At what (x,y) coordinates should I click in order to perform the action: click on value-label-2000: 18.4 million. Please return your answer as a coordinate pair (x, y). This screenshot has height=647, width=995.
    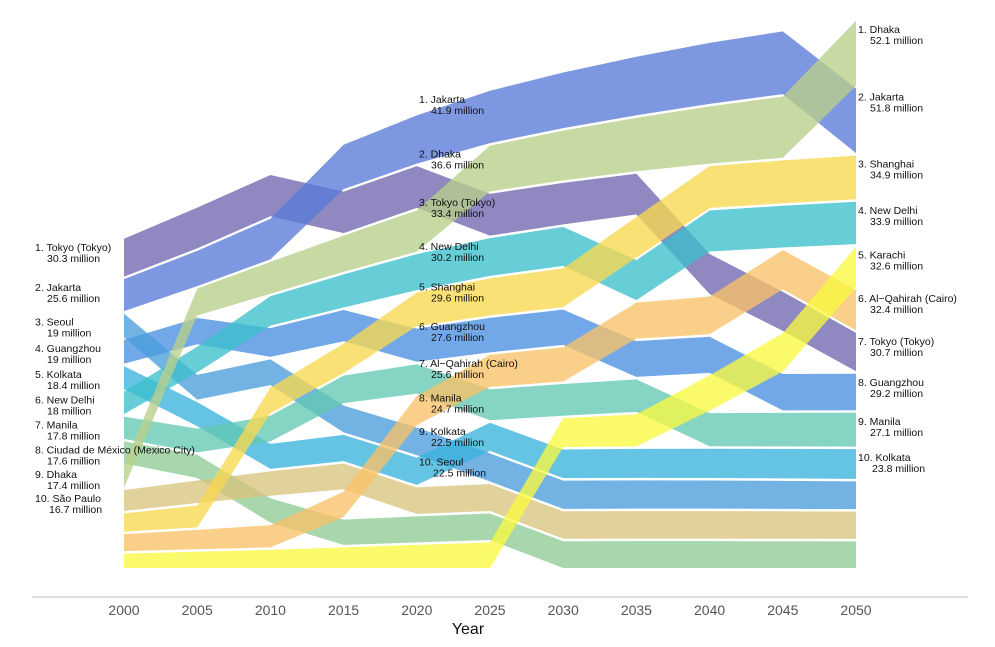
    Looking at the image, I should click on (73, 386).